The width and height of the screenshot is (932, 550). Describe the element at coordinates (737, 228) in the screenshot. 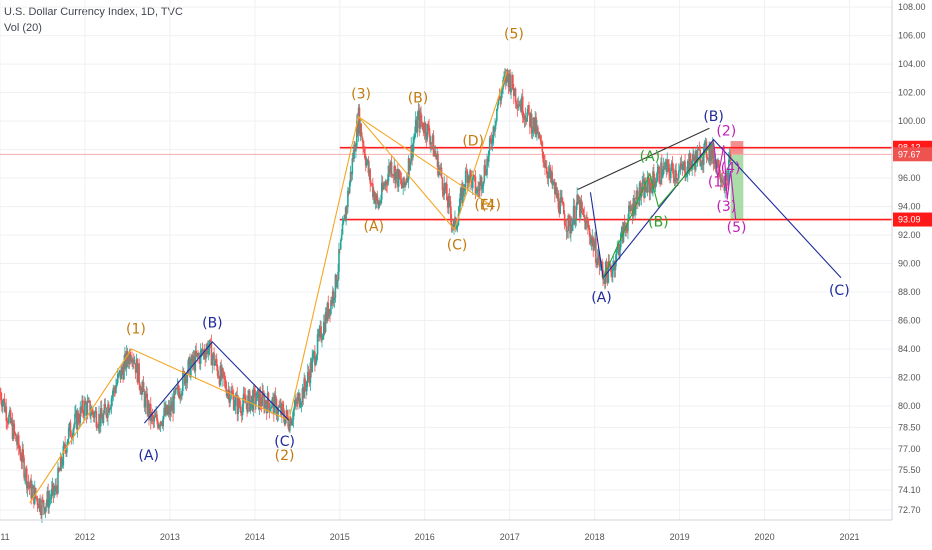

I see `wave-label: (5)` at that location.